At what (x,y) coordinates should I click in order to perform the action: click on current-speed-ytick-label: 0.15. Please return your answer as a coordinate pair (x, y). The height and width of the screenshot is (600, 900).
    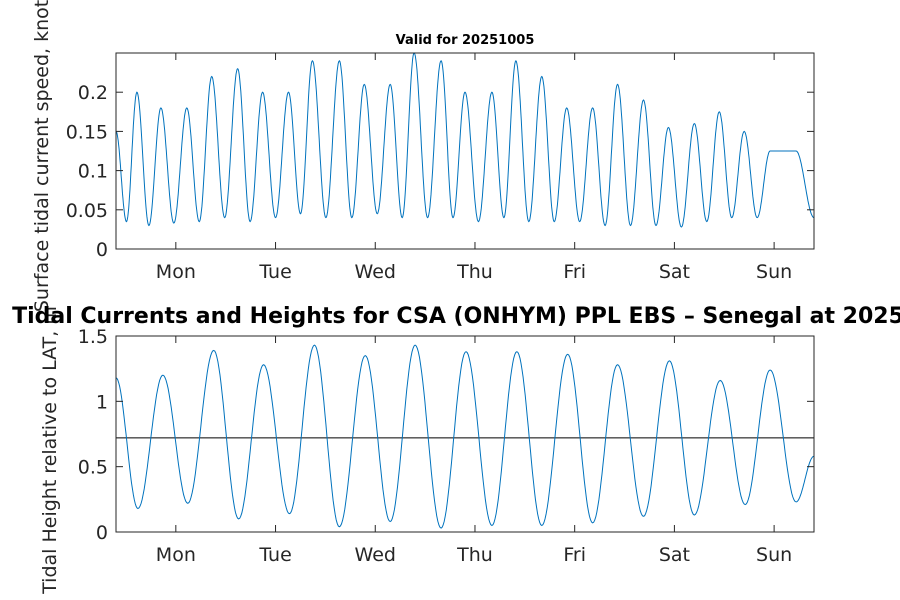
    Looking at the image, I should click on (87, 132).